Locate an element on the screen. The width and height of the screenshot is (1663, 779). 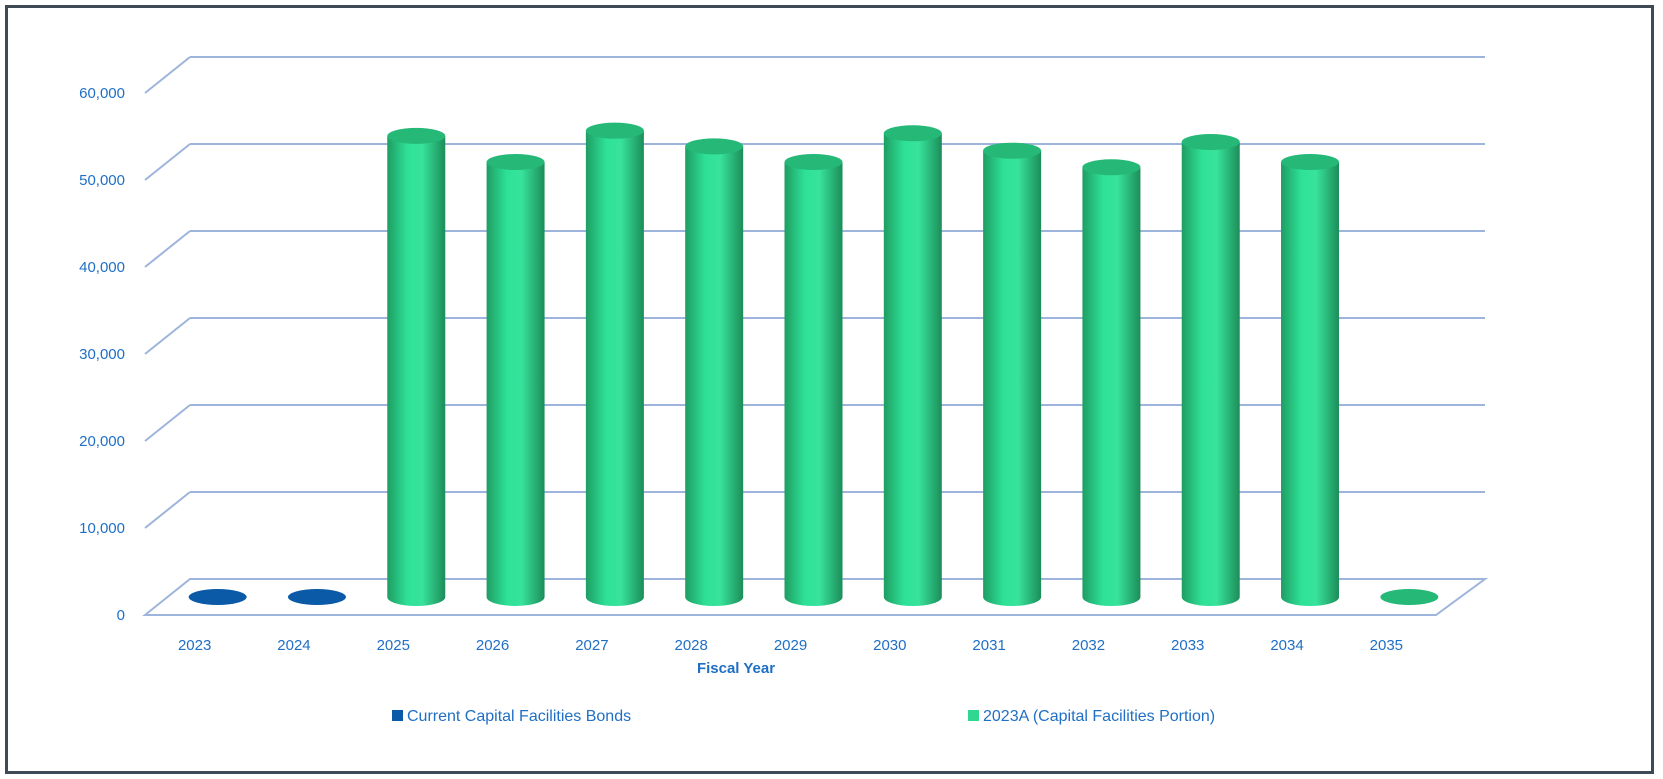
floor-plane is located at coordinates (815, 597).